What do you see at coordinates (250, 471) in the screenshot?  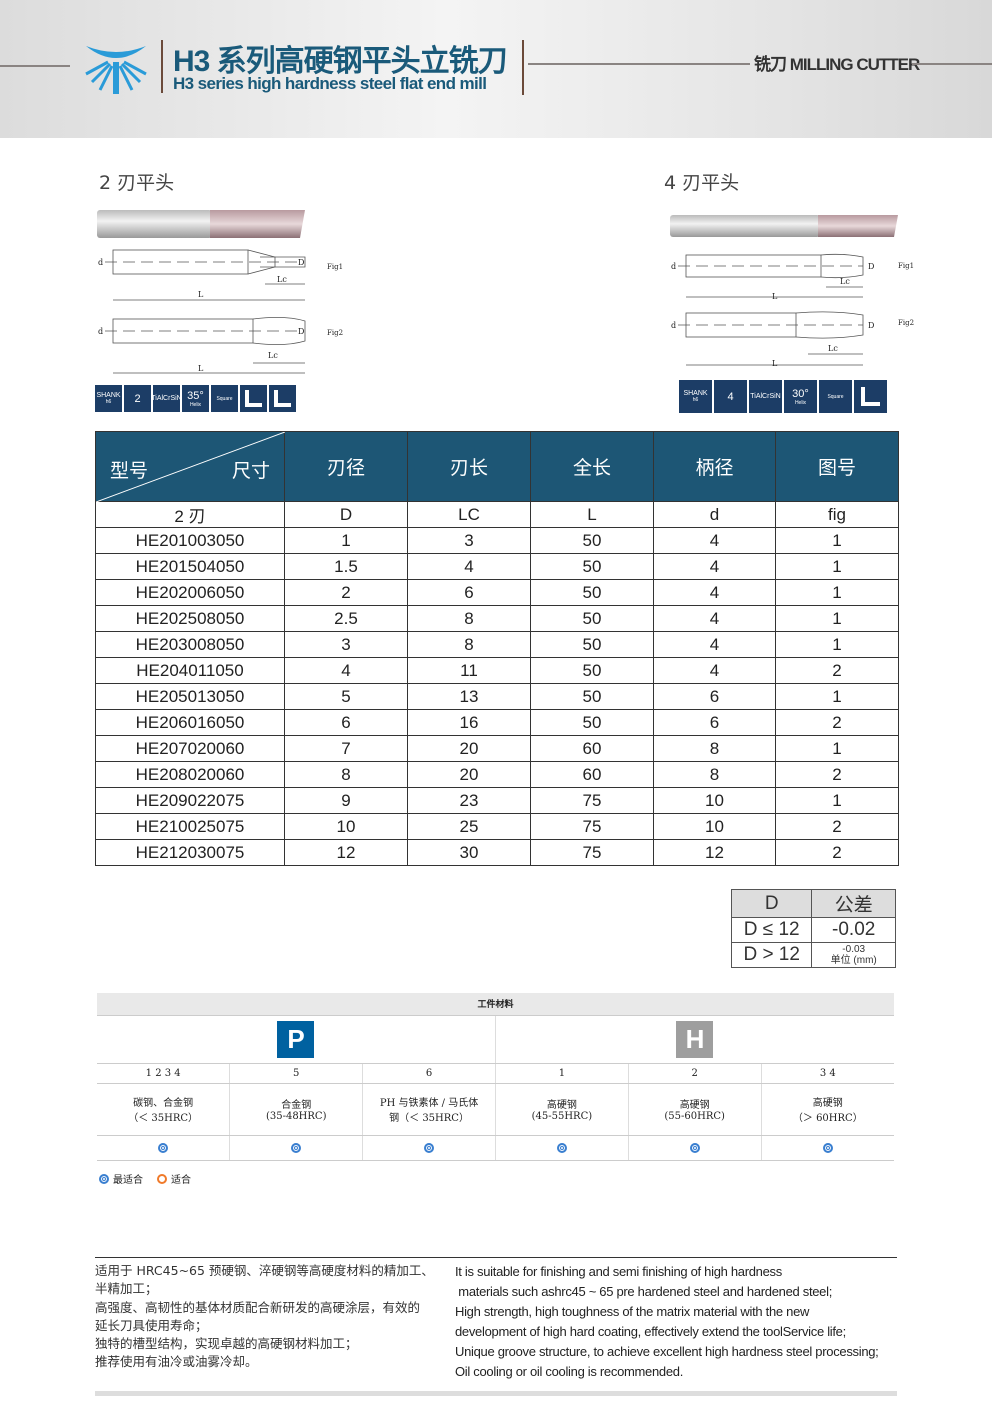 I see `corner-right-label: 尺寸` at bounding box center [250, 471].